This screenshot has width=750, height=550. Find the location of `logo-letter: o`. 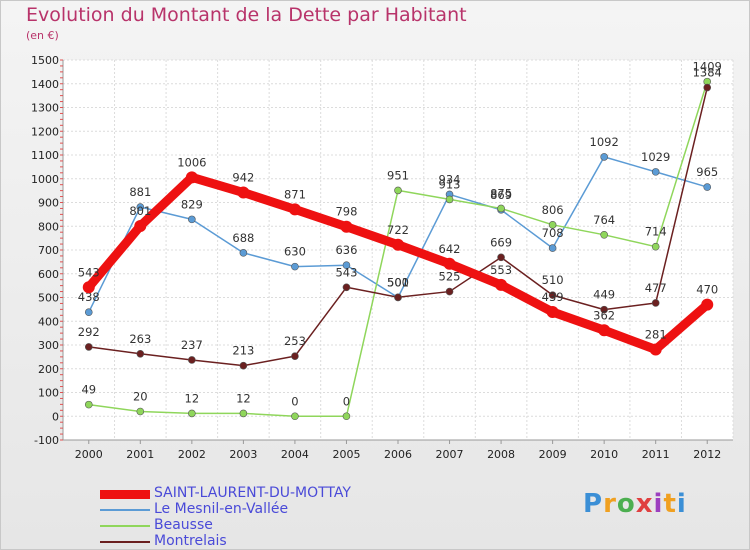

logo-letter: o is located at coordinates (626, 504).